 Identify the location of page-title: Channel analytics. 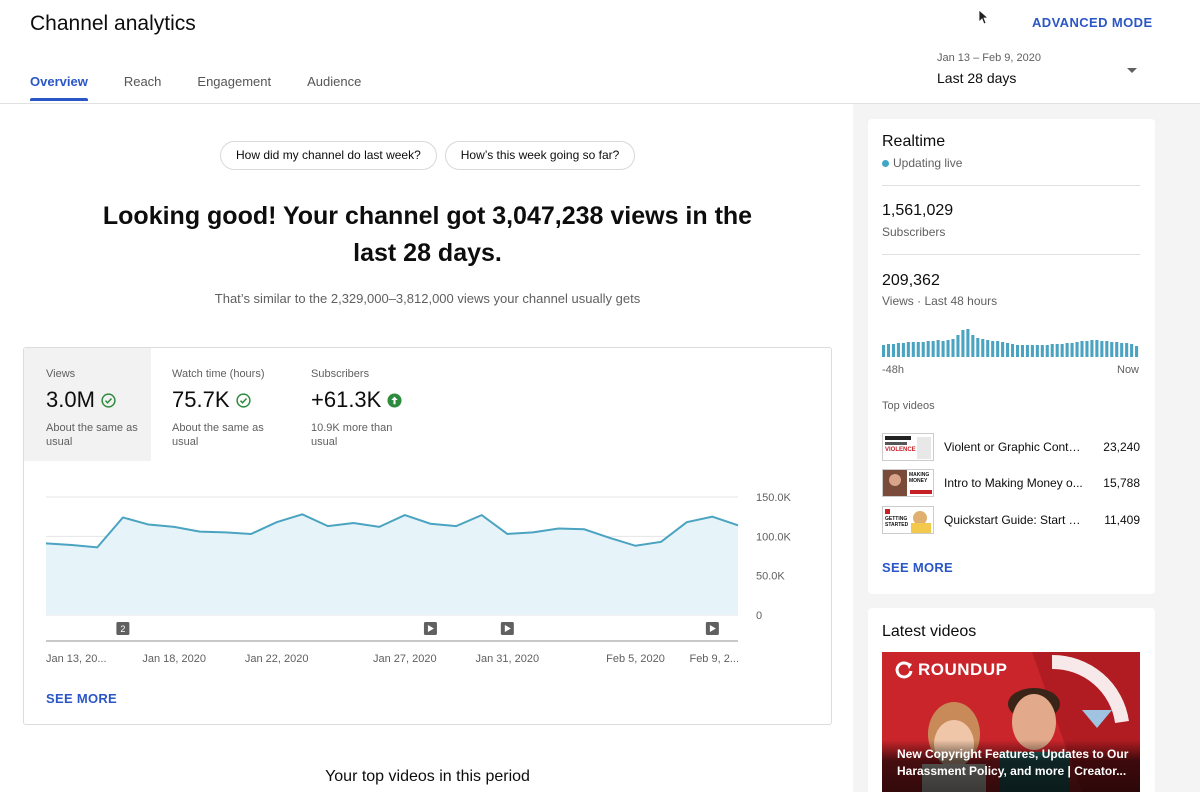
(113, 23).